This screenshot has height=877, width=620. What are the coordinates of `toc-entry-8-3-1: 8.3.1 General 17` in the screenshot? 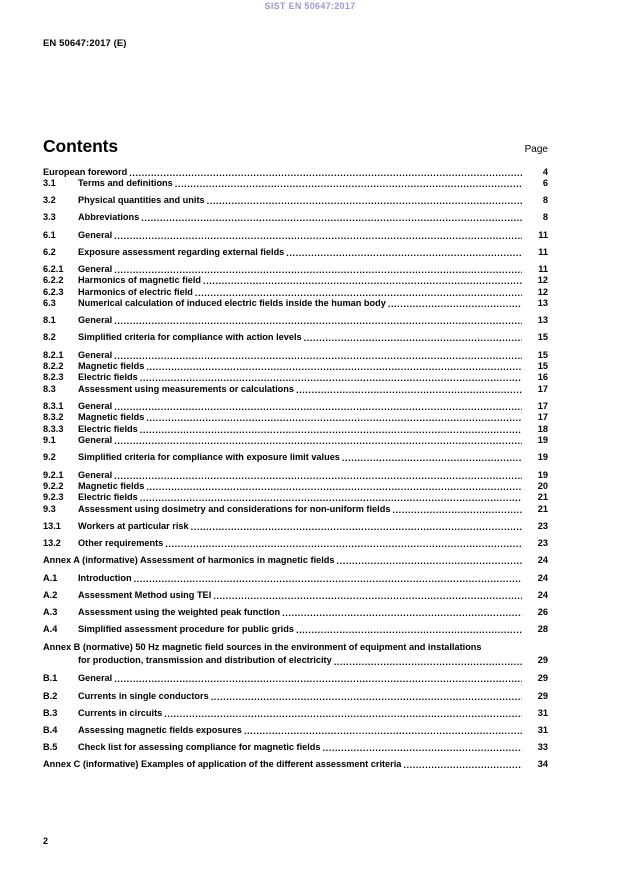 It's located at (295, 406).